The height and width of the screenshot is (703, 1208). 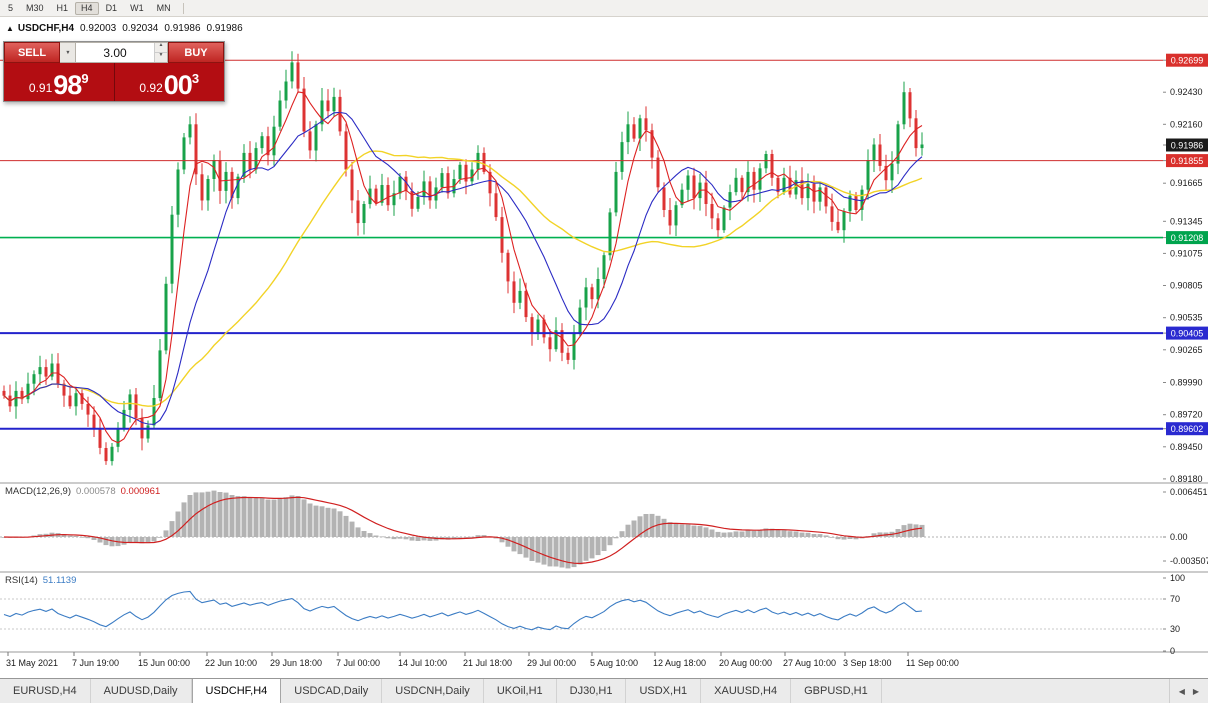 I want to click on tab-audusd-daily: AUDUSD,Daily, so click(x=141, y=691).